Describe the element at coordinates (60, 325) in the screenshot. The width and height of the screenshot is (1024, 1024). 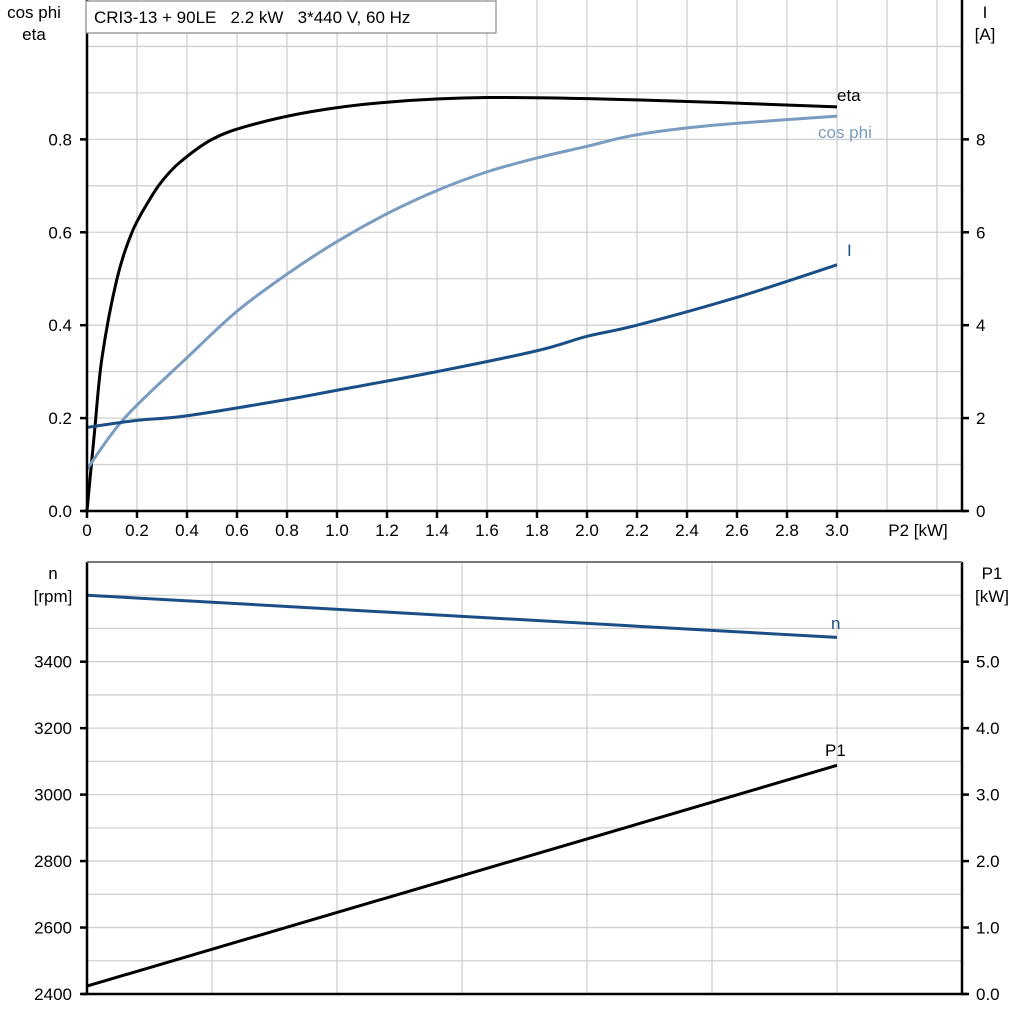
I see `y-tick-label-left: 0.4` at that location.